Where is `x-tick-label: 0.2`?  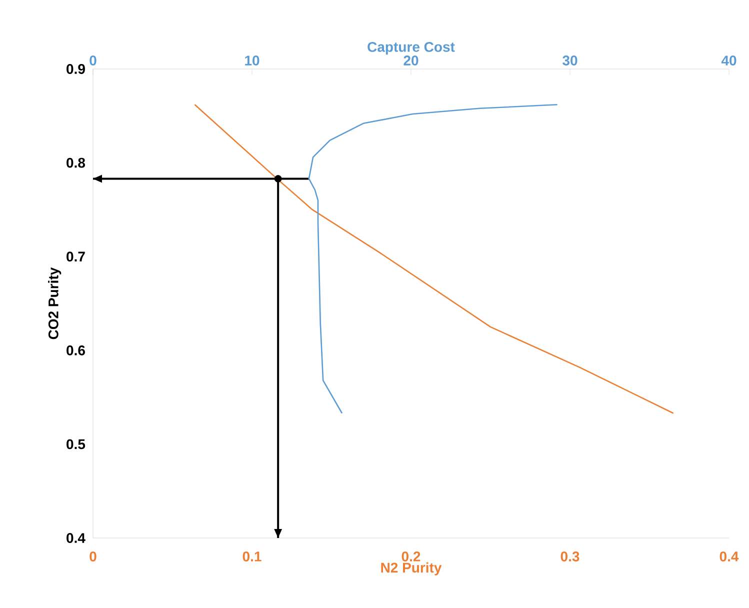 x-tick-label: 0.2 is located at coordinates (411, 557).